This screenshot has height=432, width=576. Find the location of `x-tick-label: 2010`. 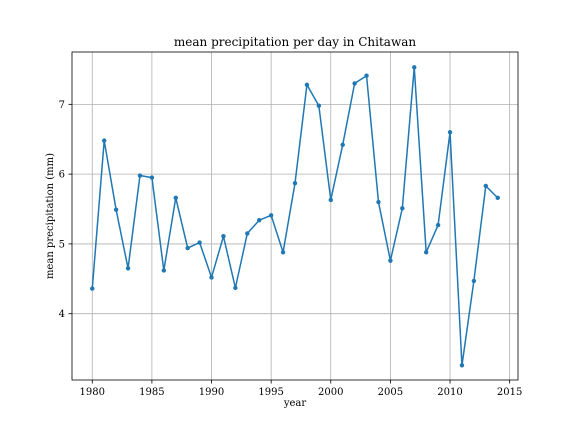

x-tick-label: 2010 is located at coordinates (449, 392).